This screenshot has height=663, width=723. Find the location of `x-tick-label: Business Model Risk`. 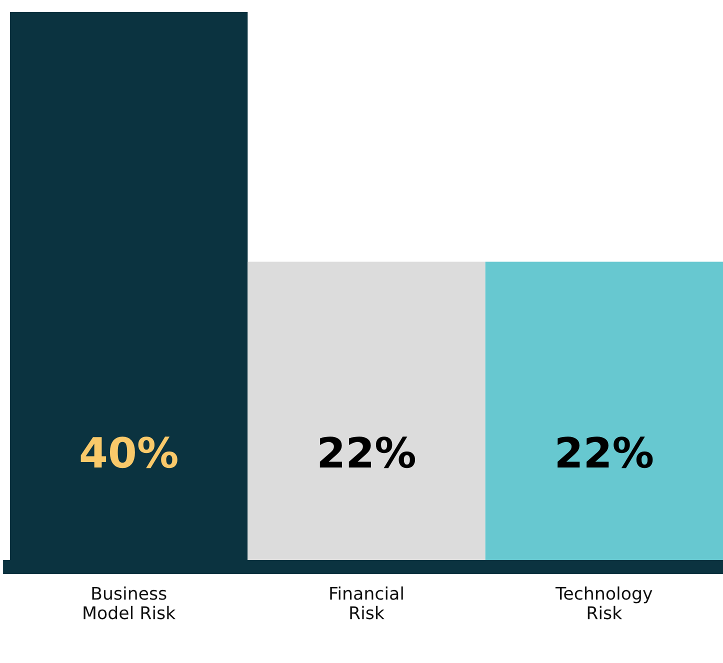

x-tick-label: Business Model Risk is located at coordinates (130, 603).